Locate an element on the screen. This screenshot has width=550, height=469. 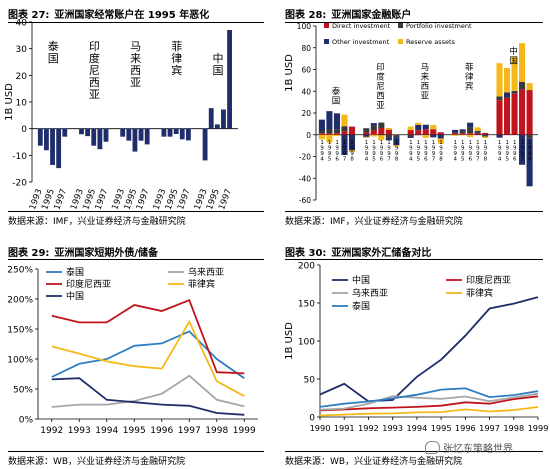
group-label: 菲 is located at coordinates (469, 67).